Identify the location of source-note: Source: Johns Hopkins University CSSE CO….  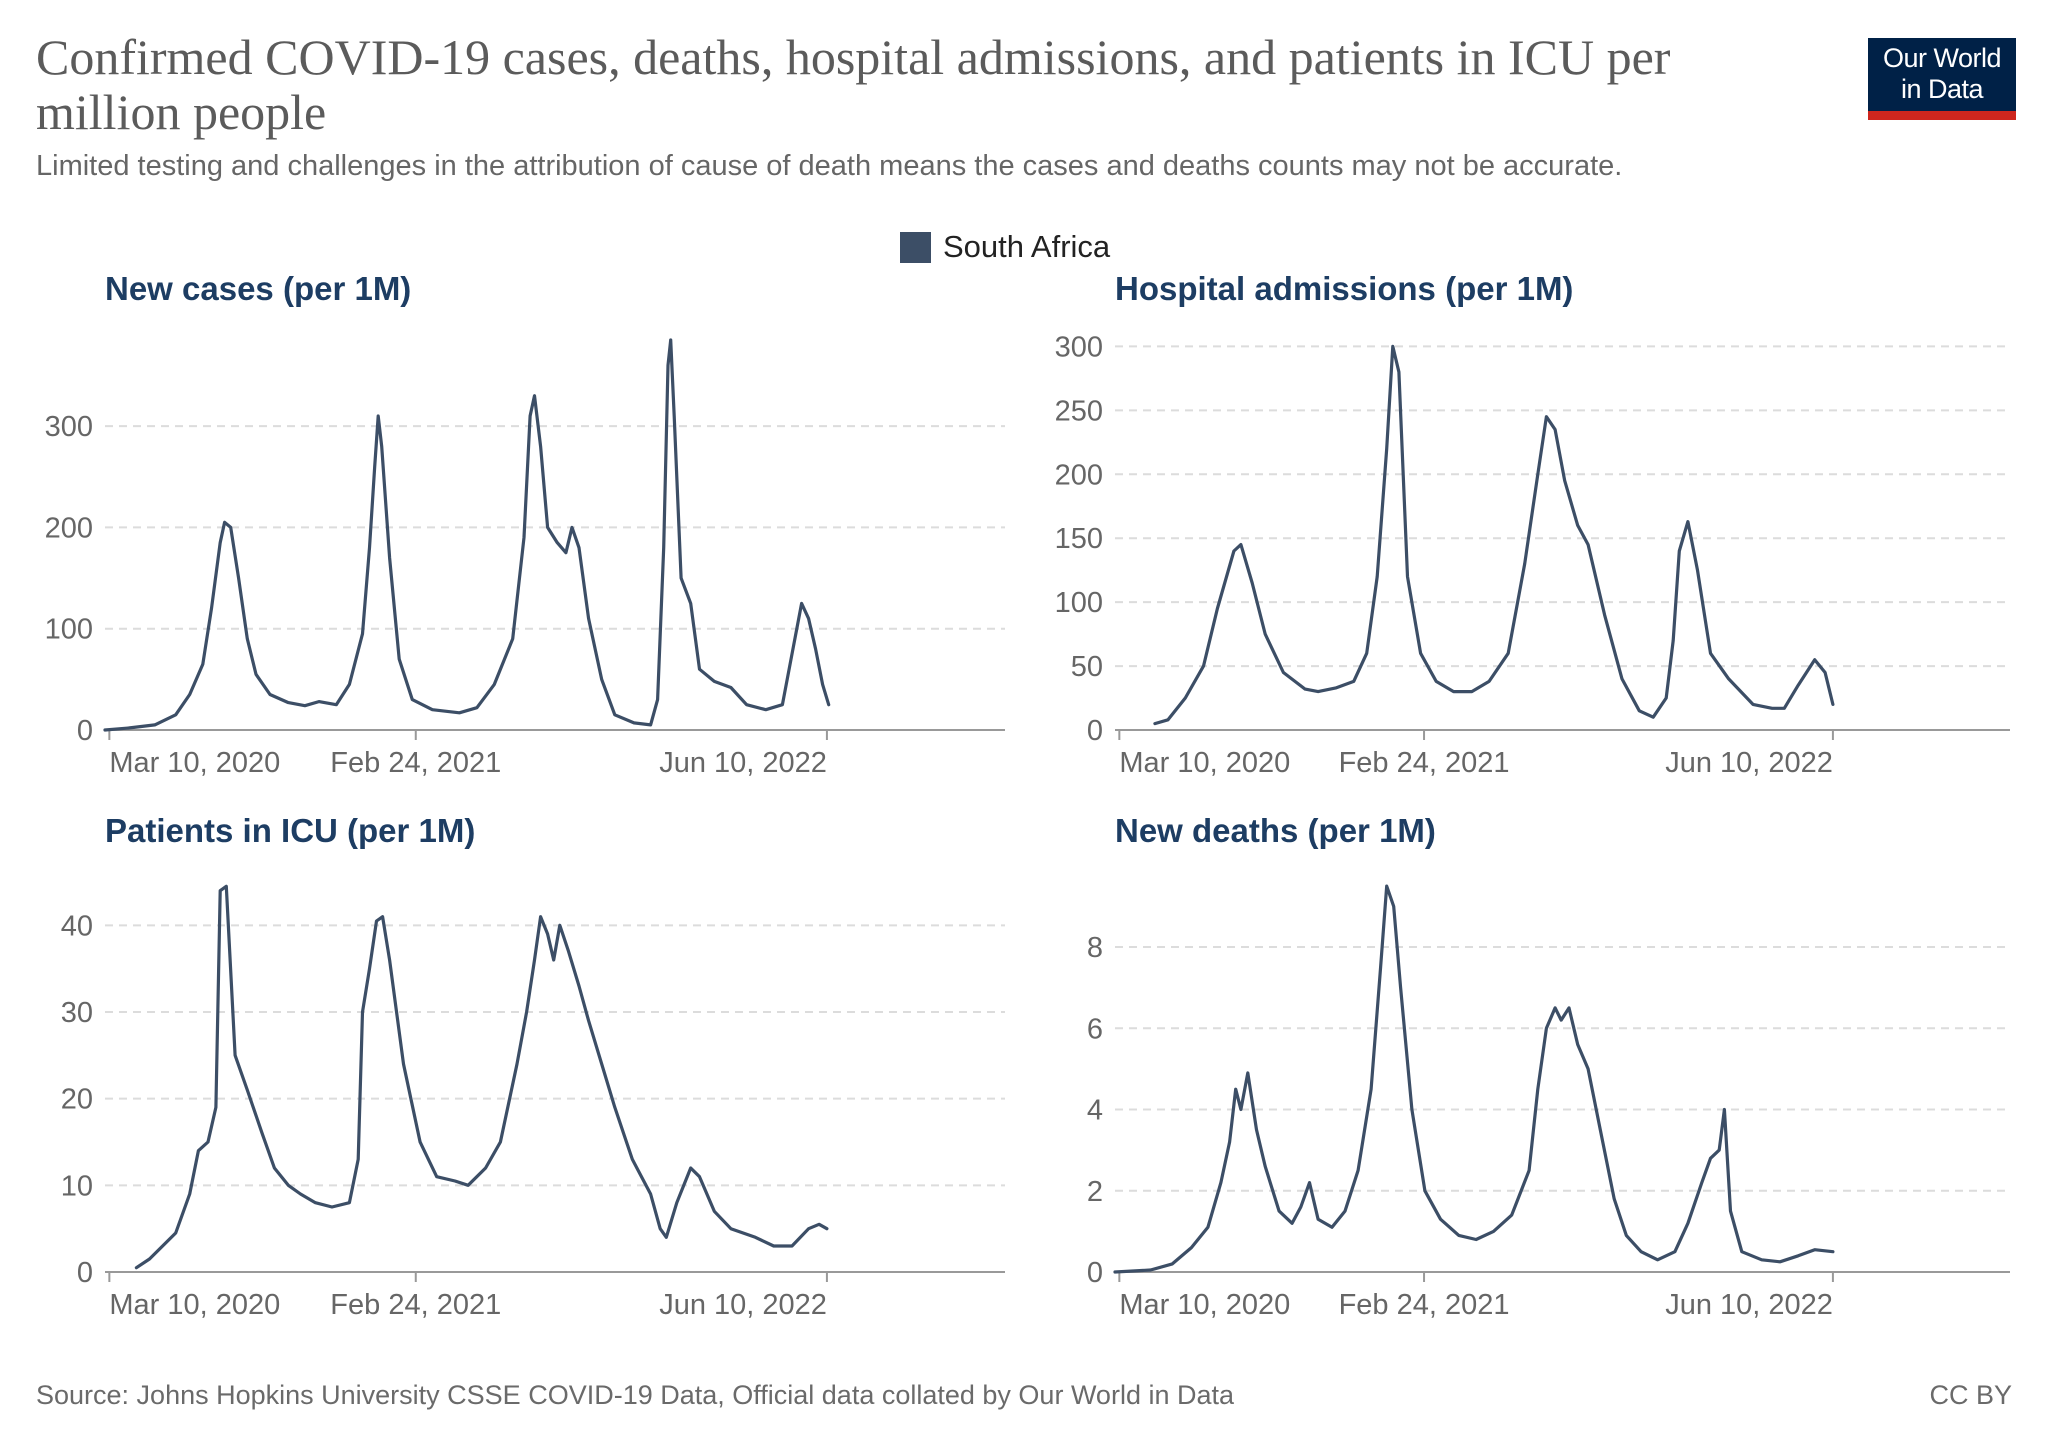
(635, 1395).